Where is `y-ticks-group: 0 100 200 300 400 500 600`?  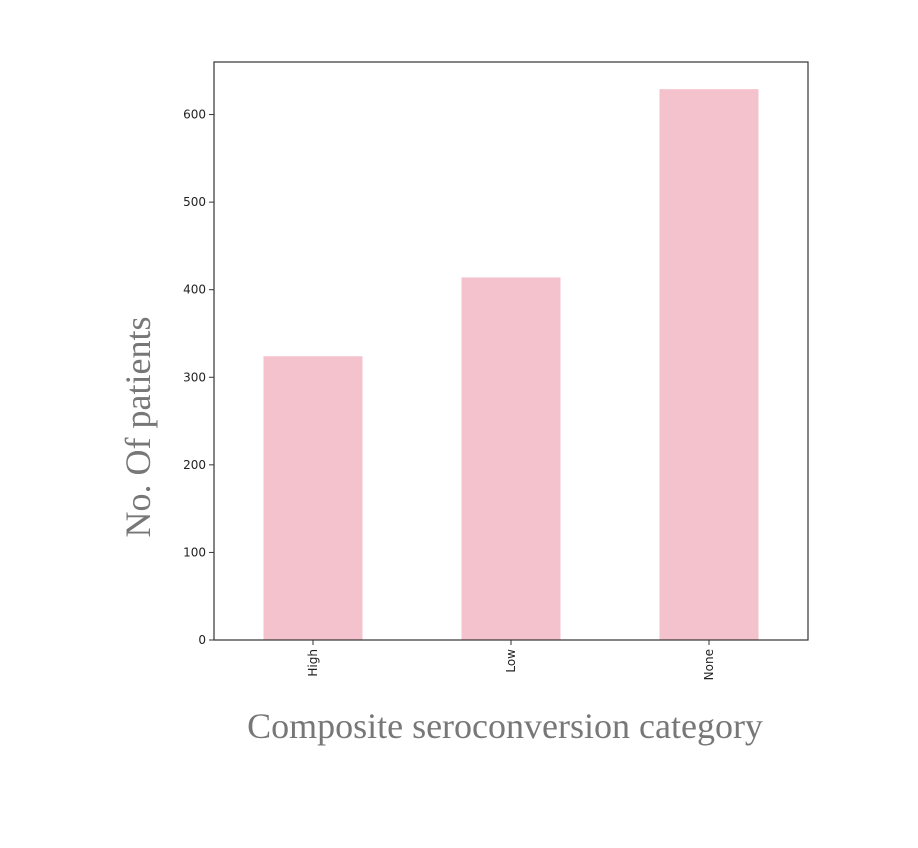 y-ticks-group: 0 100 200 300 400 500 600 is located at coordinates (198, 377).